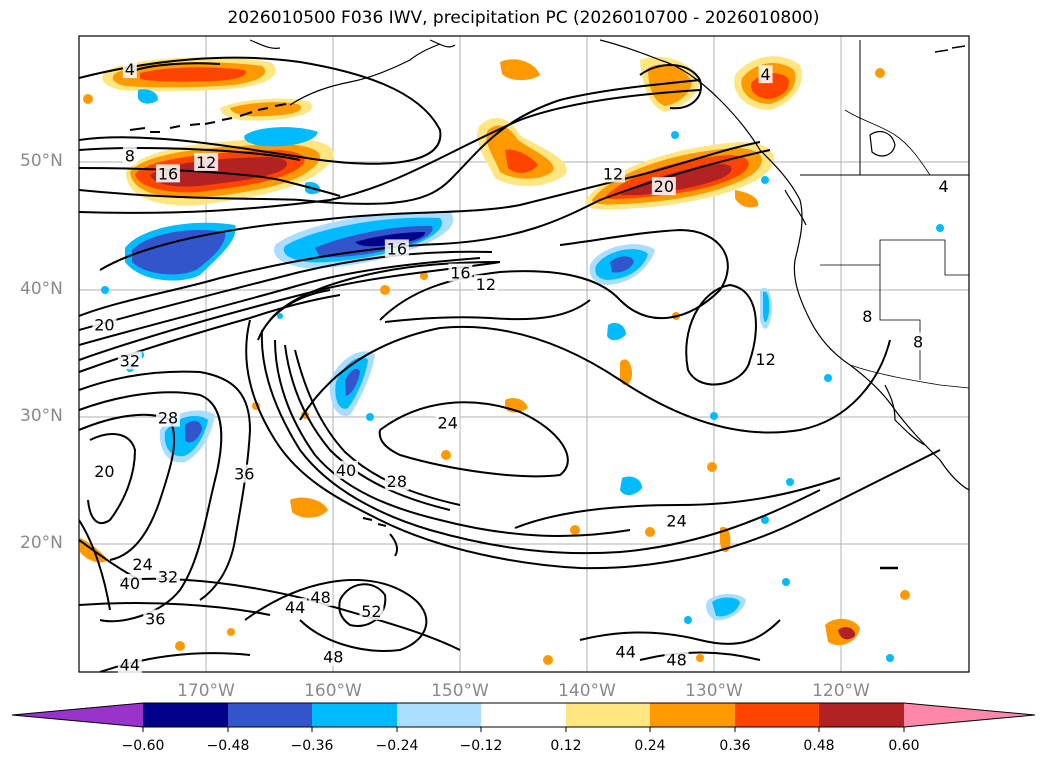 This screenshot has width=1047, height=765. What do you see at coordinates (244, 474) in the screenshot?
I see `contour-label: 36` at bounding box center [244, 474].